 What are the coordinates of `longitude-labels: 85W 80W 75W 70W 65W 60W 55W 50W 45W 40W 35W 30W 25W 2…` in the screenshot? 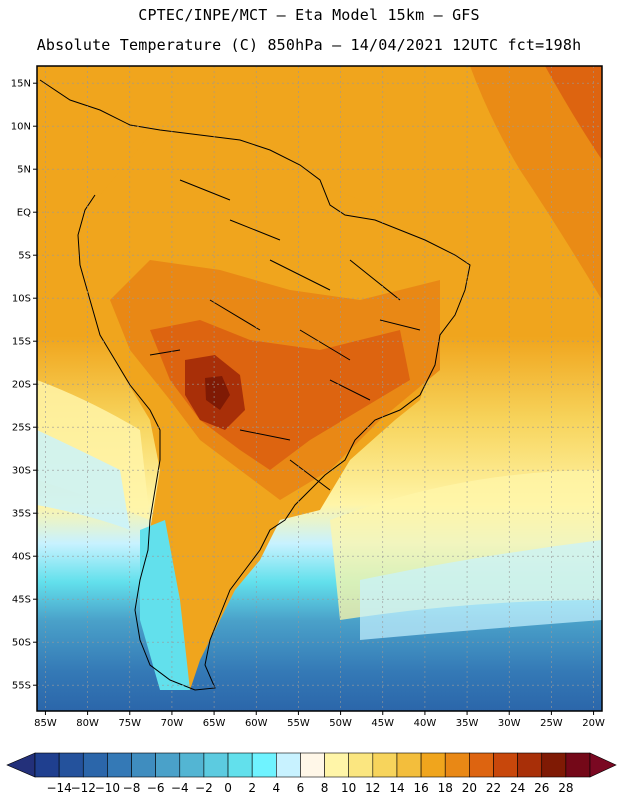 It's located at (319, 720).